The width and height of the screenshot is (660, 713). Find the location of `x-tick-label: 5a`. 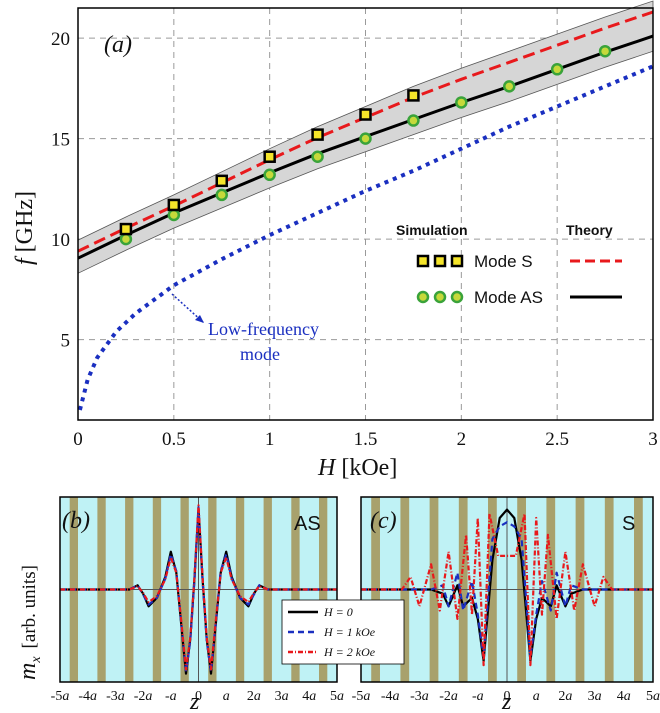

x-tick-label: 5a is located at coordinates (653, 696).